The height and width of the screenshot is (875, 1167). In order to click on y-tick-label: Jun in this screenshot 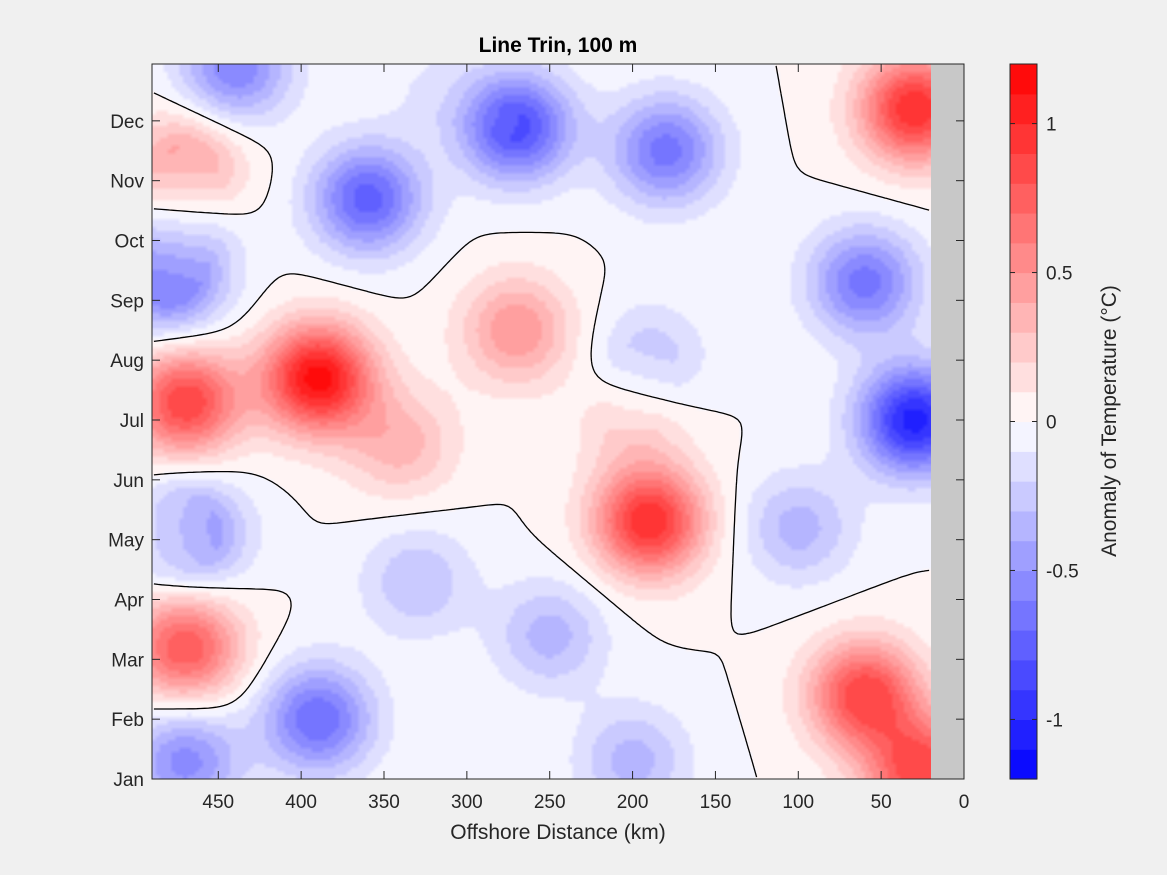, I will do `click(128, 481)`.